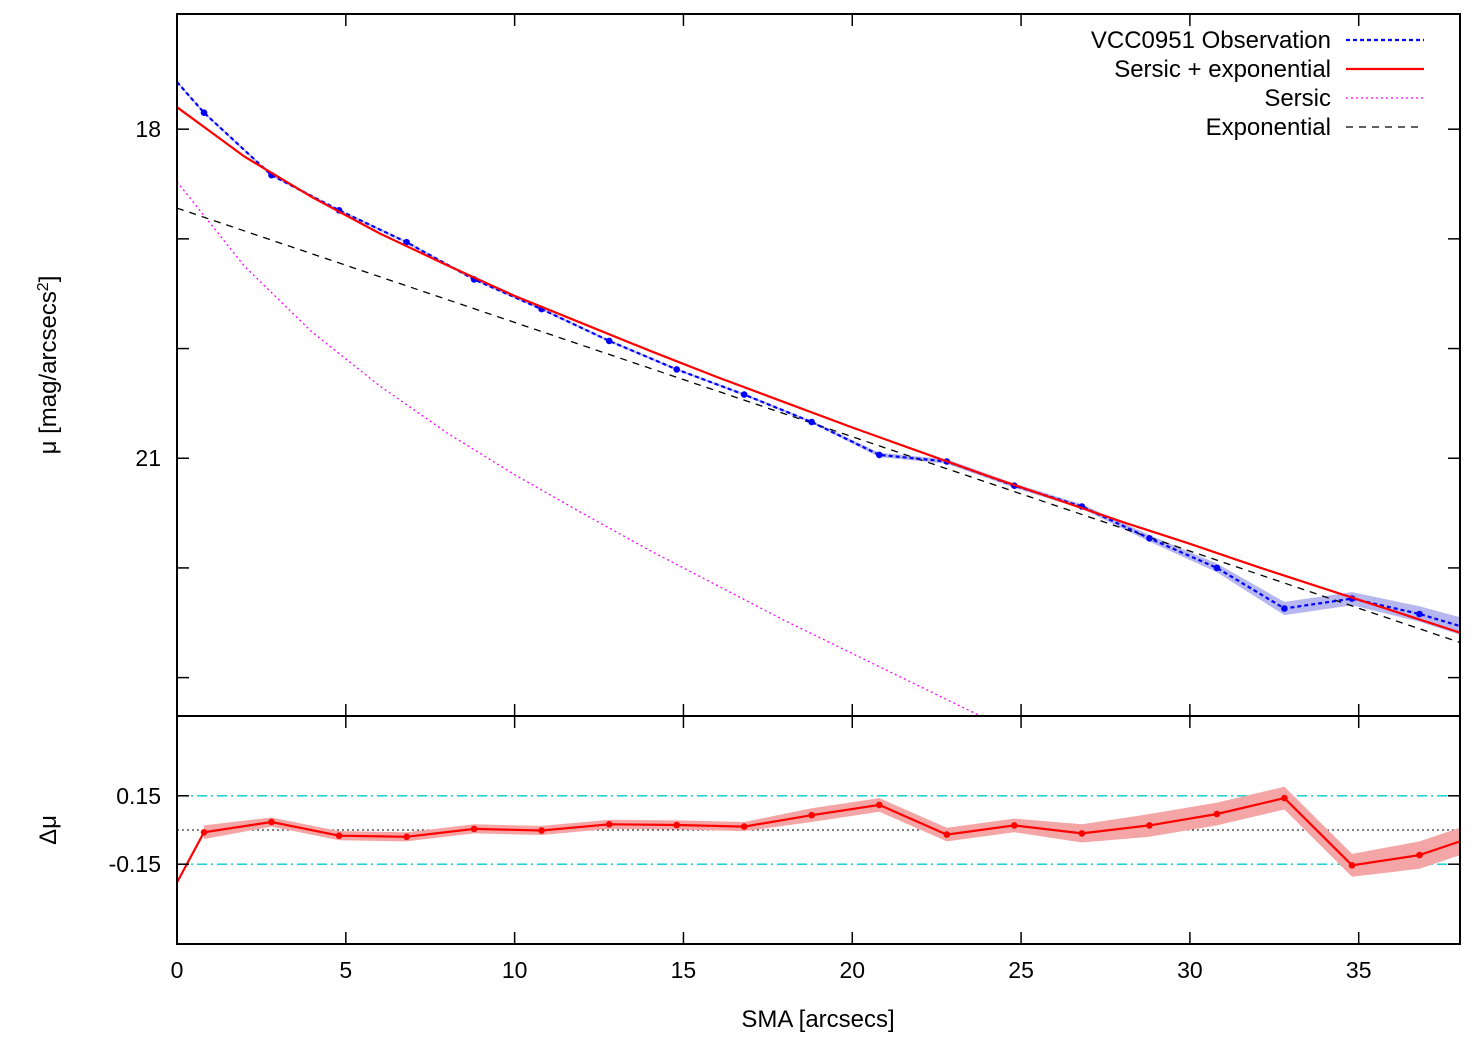 This screenshot has width=1482, height=1044. I want to click on y-axis-title-main: μ [mag/arcsecs, so click(48, 372).